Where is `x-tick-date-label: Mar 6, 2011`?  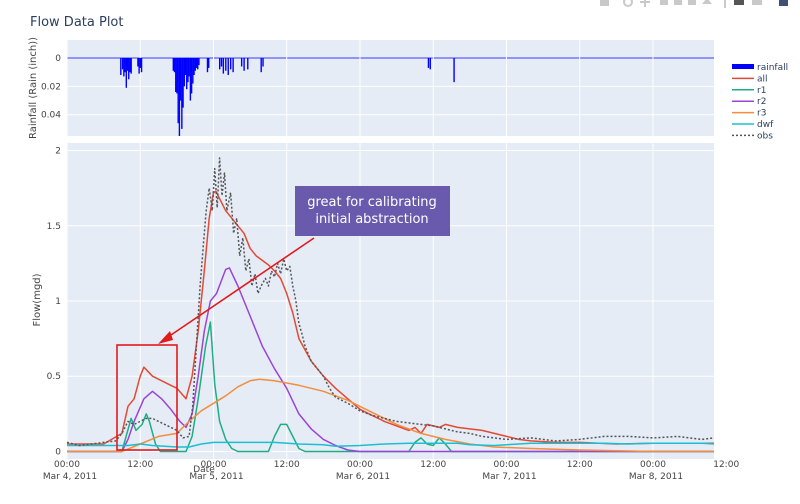
x-tick-date-label: Mar 6, 2011 is located at coordinates (363, 477).